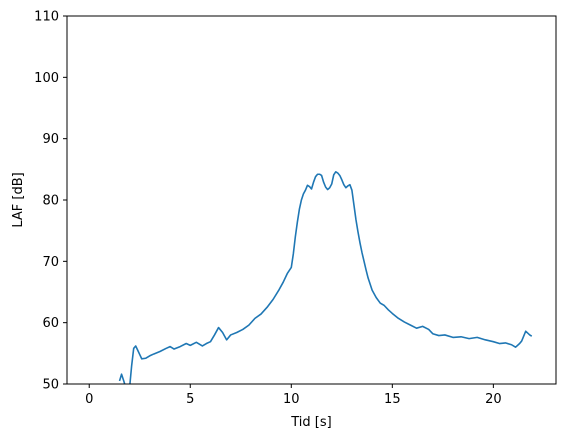 This screenshot has height=438, width=571. I want to click on x-tick-label: 20, so click(493, 399).